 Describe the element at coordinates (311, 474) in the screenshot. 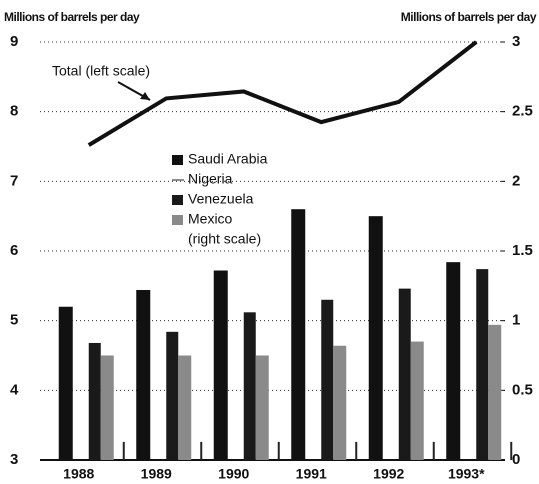

I see `x-tick-label: 1991` at that location.